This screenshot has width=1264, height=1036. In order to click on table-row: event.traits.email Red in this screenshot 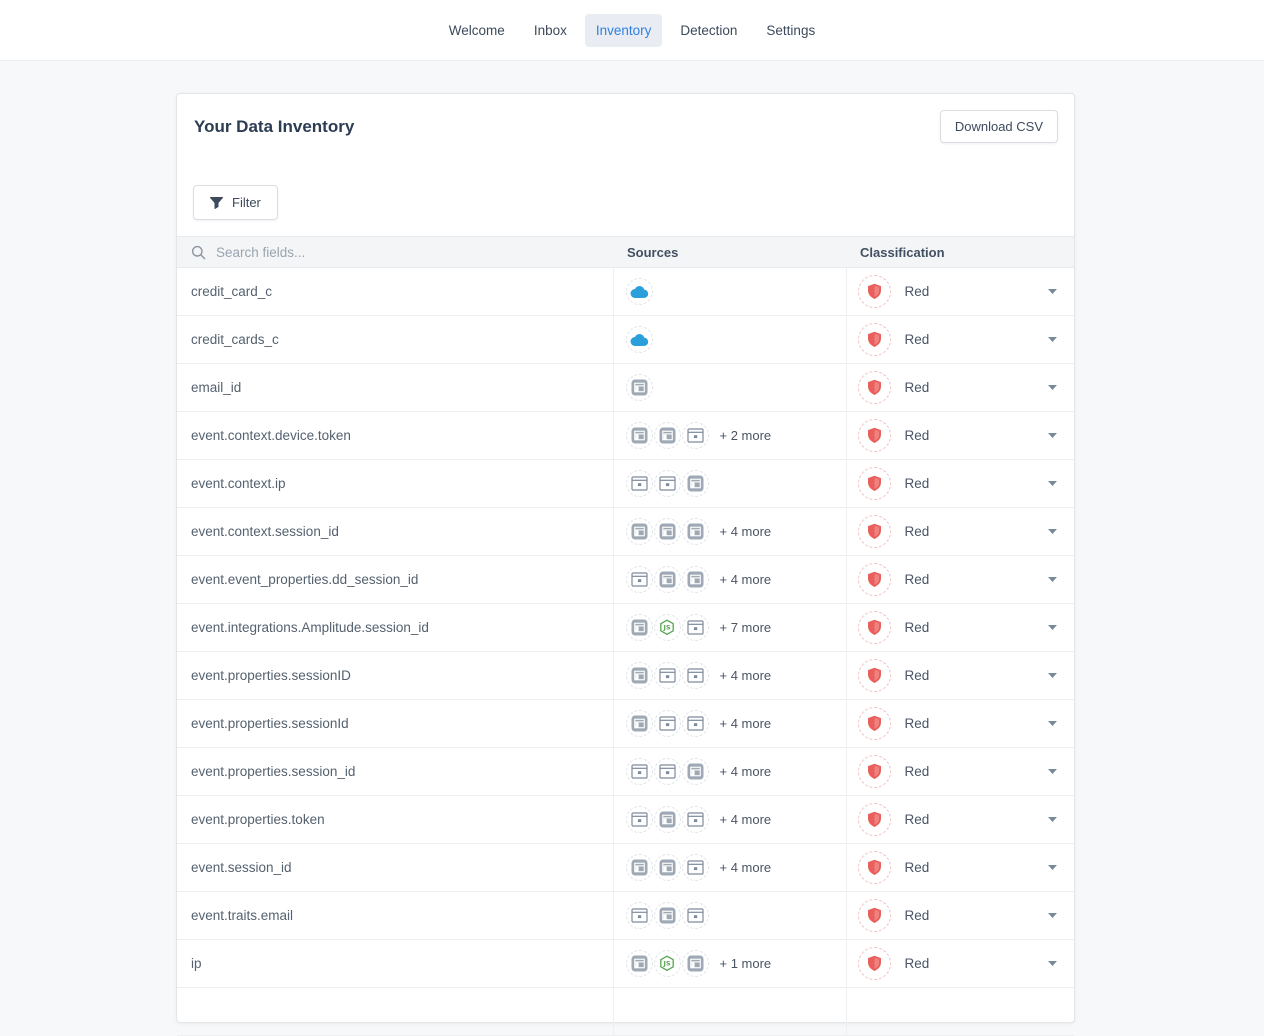, I will do `click(626, 915)`.